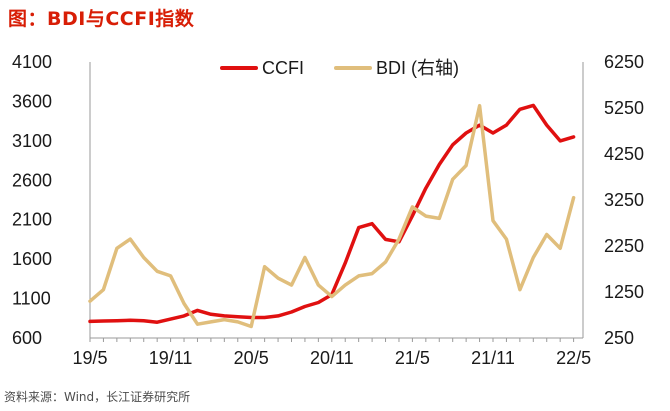 The width and height of the screenshot is (670, 411). Describe the element at coordinates (624, 62) in the screenshot. I see `y-right-tick-label: 6250` at that location.